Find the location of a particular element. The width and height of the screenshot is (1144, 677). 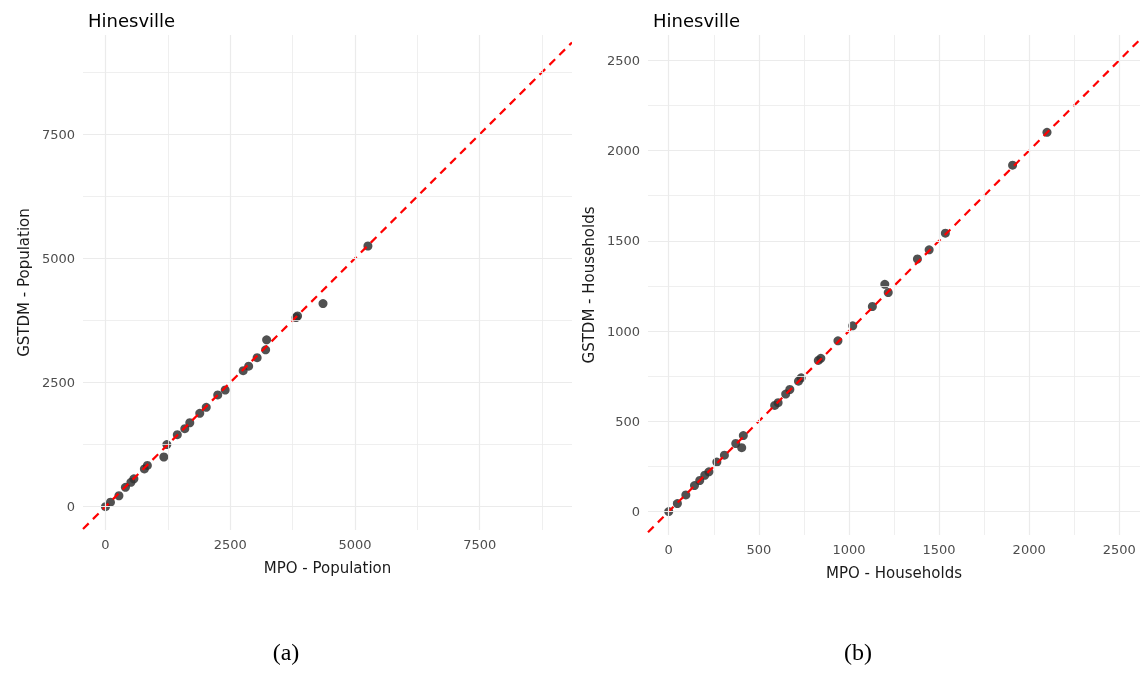

y-tick-label: 500 is located at coordinates (627, 421).